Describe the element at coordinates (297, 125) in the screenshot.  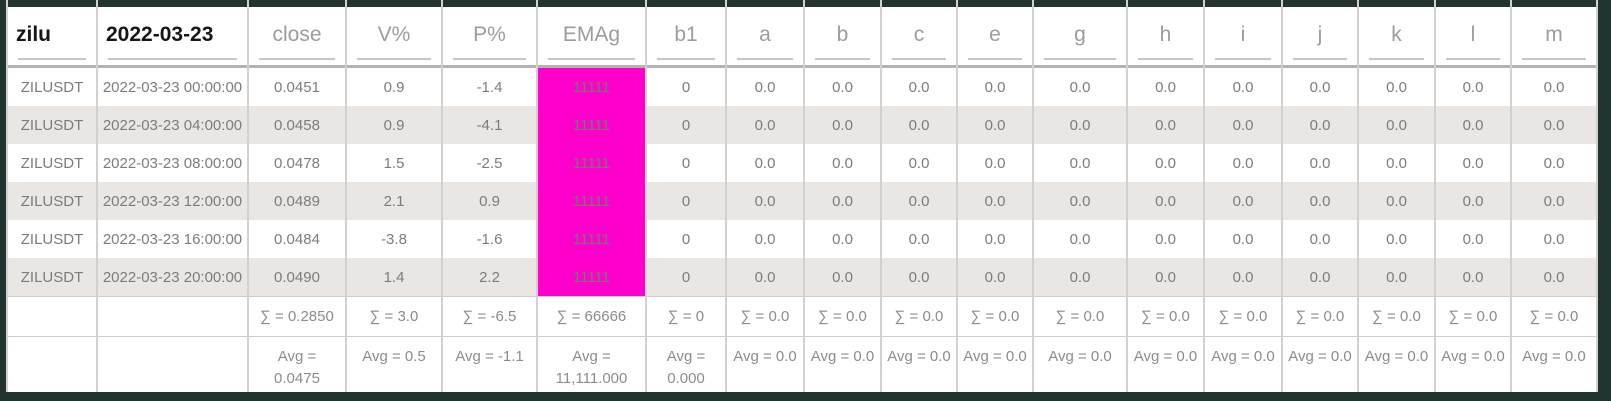
I see `table-cell: 0.0458` at that location.